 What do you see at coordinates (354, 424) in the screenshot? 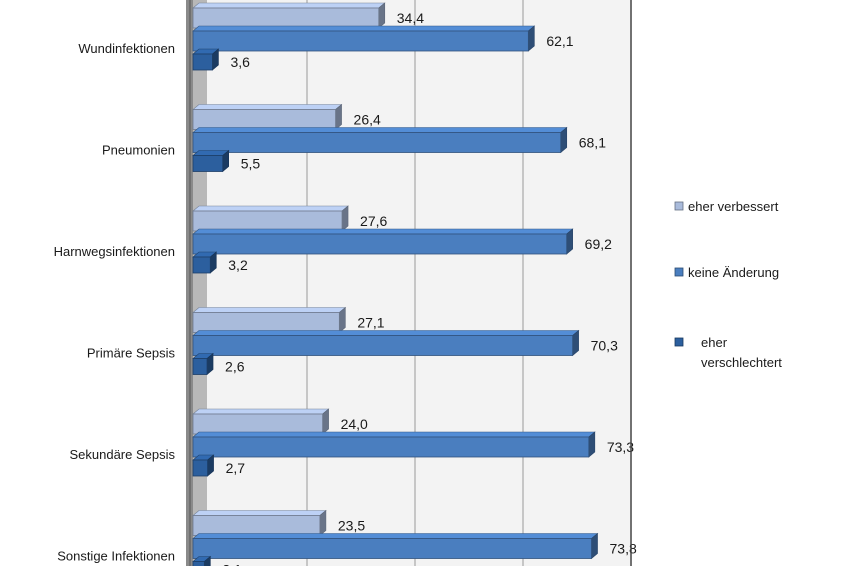
I see `data-label: 24,0` at bounding box center [354, 424].